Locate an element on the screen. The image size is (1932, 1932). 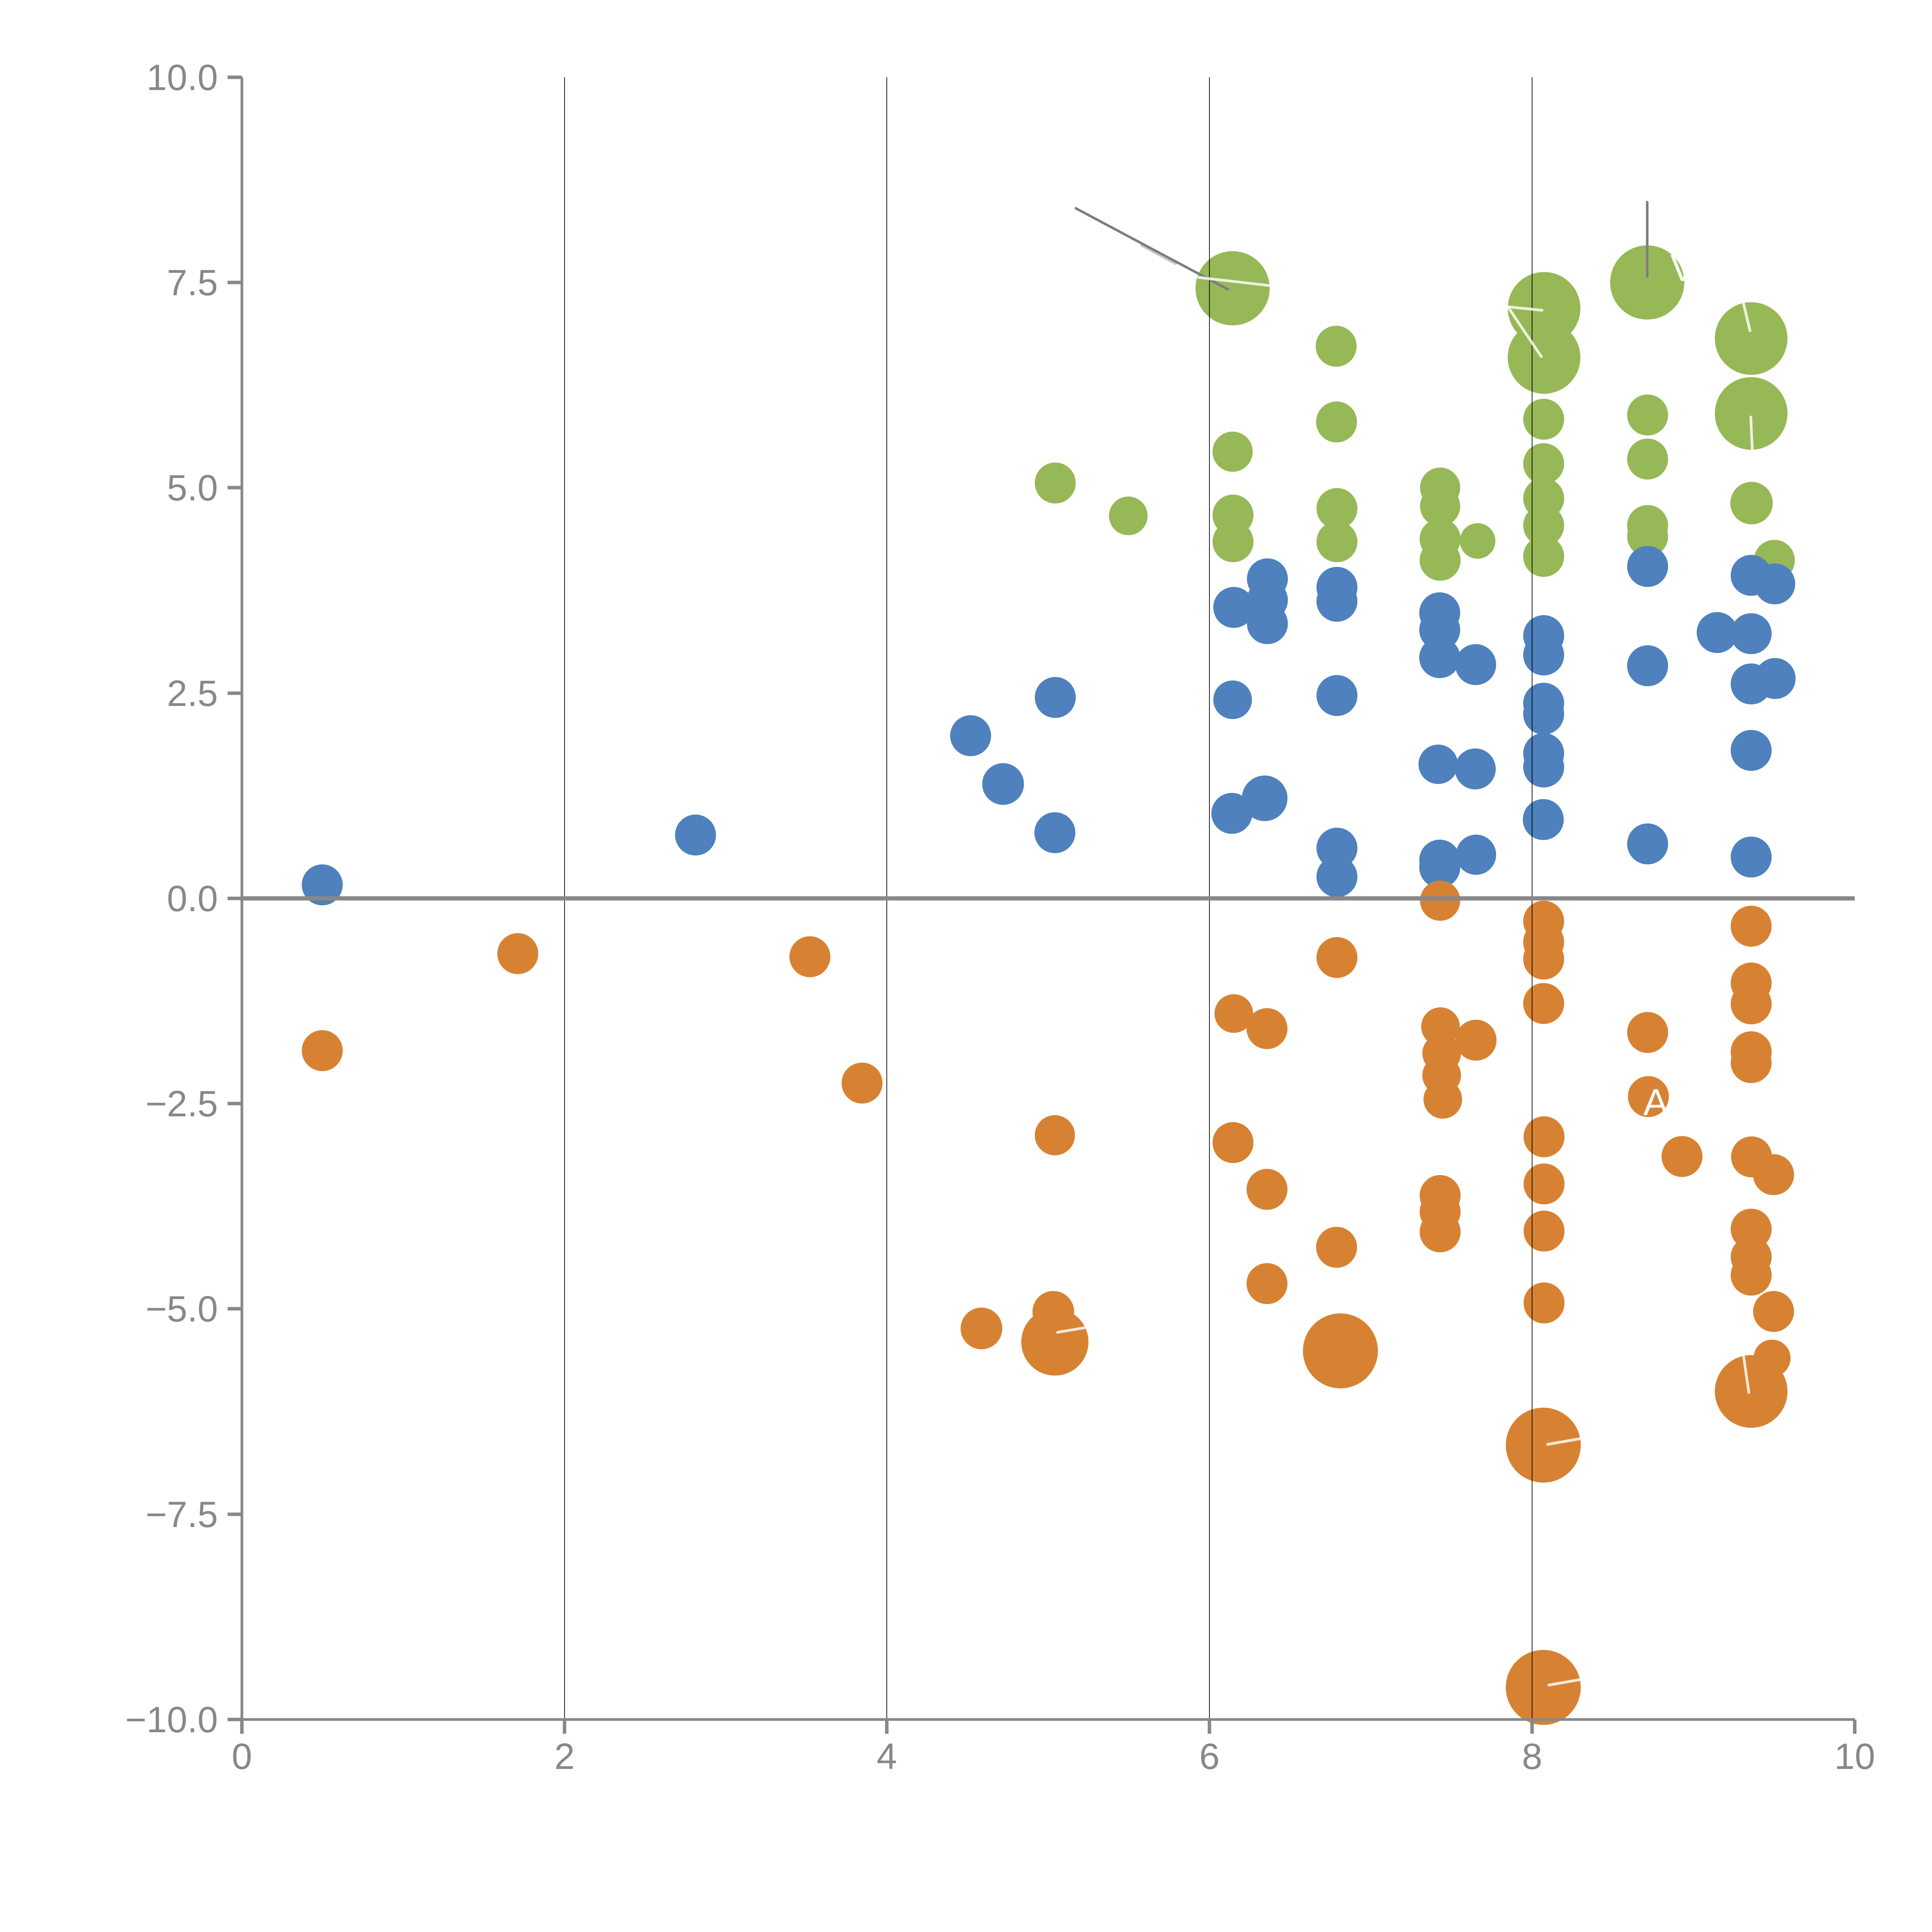
svg-text: −10.0 is located at coordinates (171, 1719).